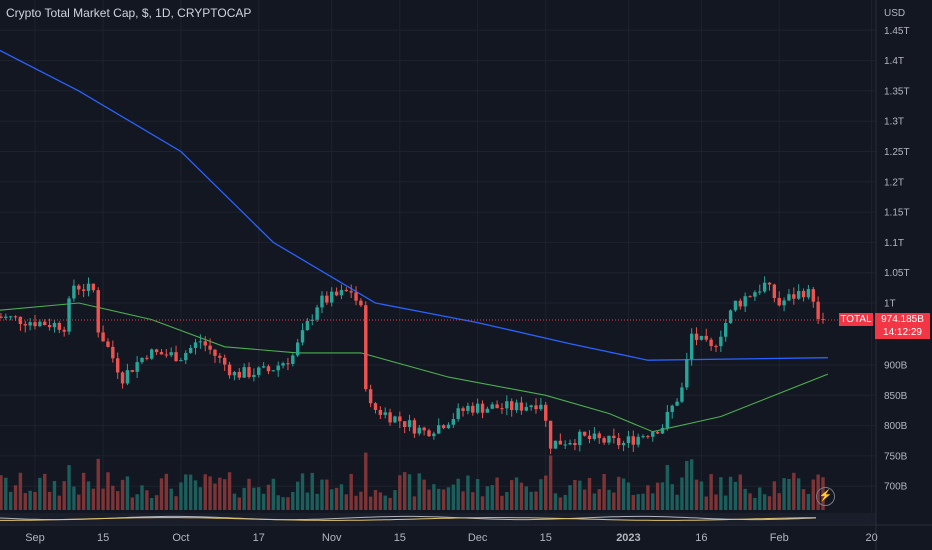 The width and height of the screenshot is (932, 550). What do you see at coordinates (259, 538) in the screenshot?
I see `time-tick-label: 17` at bounding box center [259, 538].